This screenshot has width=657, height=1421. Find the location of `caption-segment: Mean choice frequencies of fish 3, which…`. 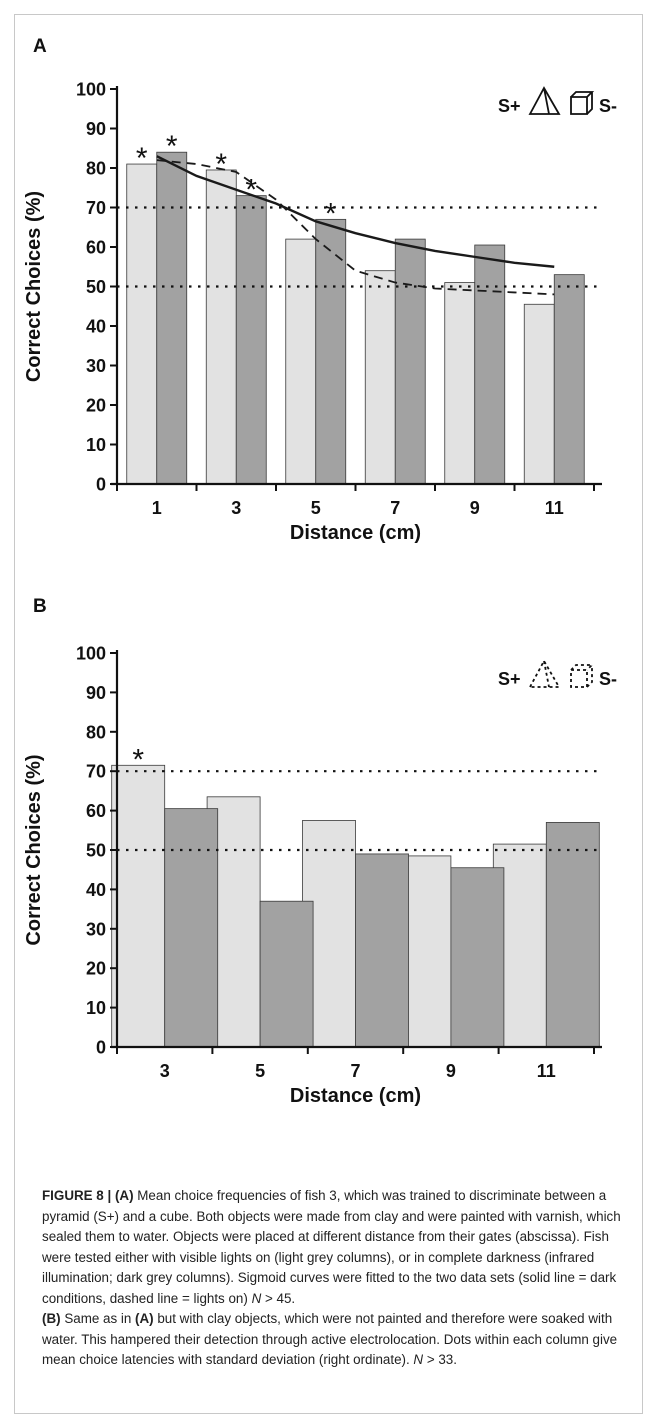

caption-segment: Mean choice frequencies of fish 3, which… is located at coordinates (331, 1247).